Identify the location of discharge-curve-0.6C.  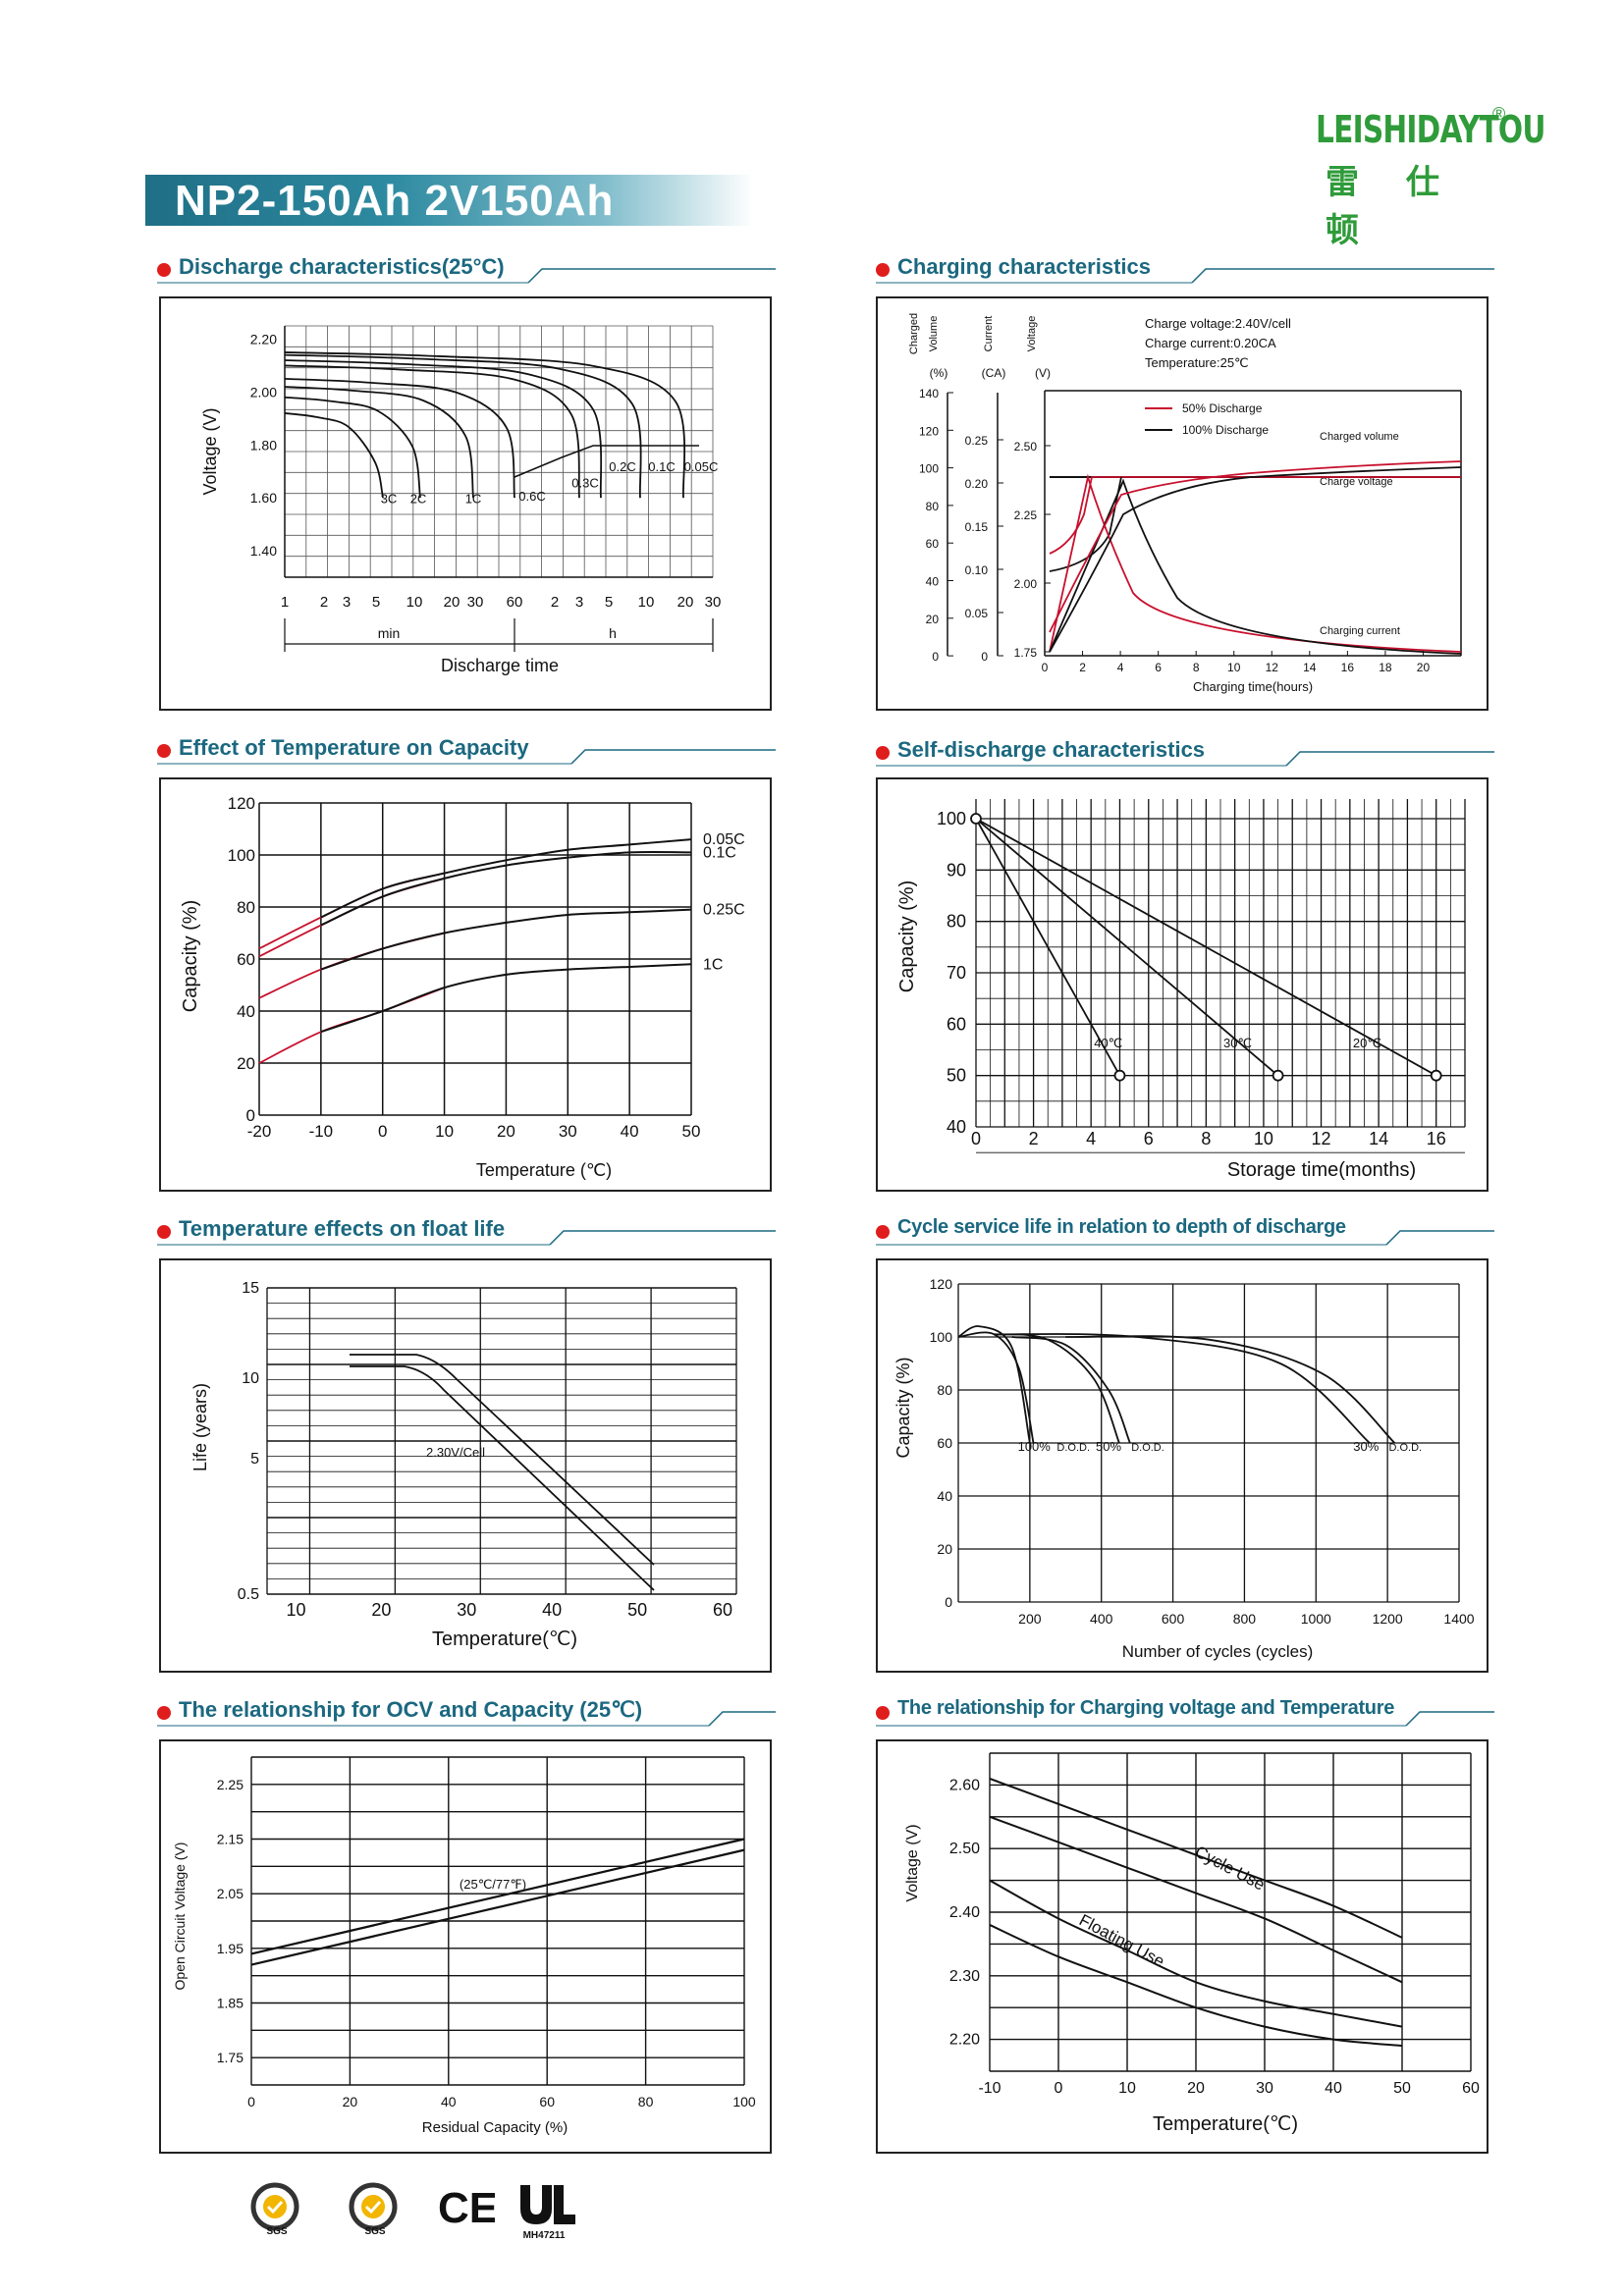
(399, 438).